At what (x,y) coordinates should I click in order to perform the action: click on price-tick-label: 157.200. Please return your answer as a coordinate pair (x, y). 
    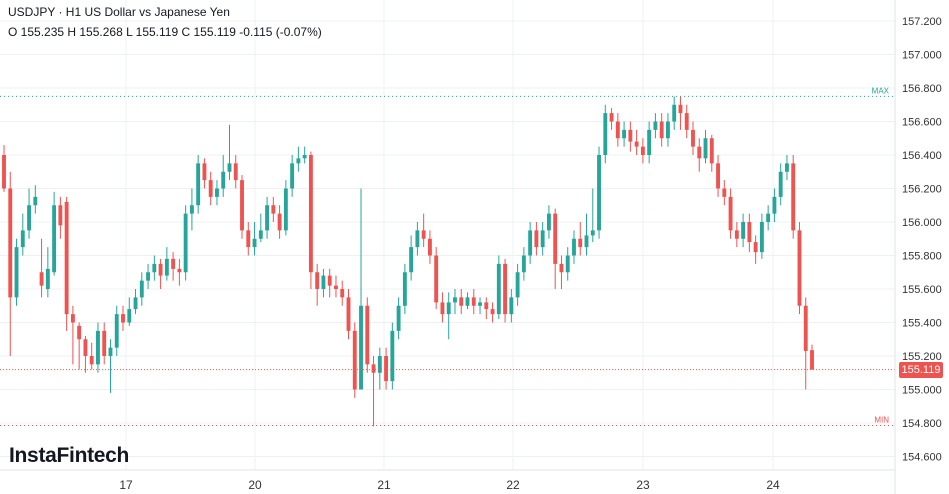
    Looking at the image, I should click on (922, 22).